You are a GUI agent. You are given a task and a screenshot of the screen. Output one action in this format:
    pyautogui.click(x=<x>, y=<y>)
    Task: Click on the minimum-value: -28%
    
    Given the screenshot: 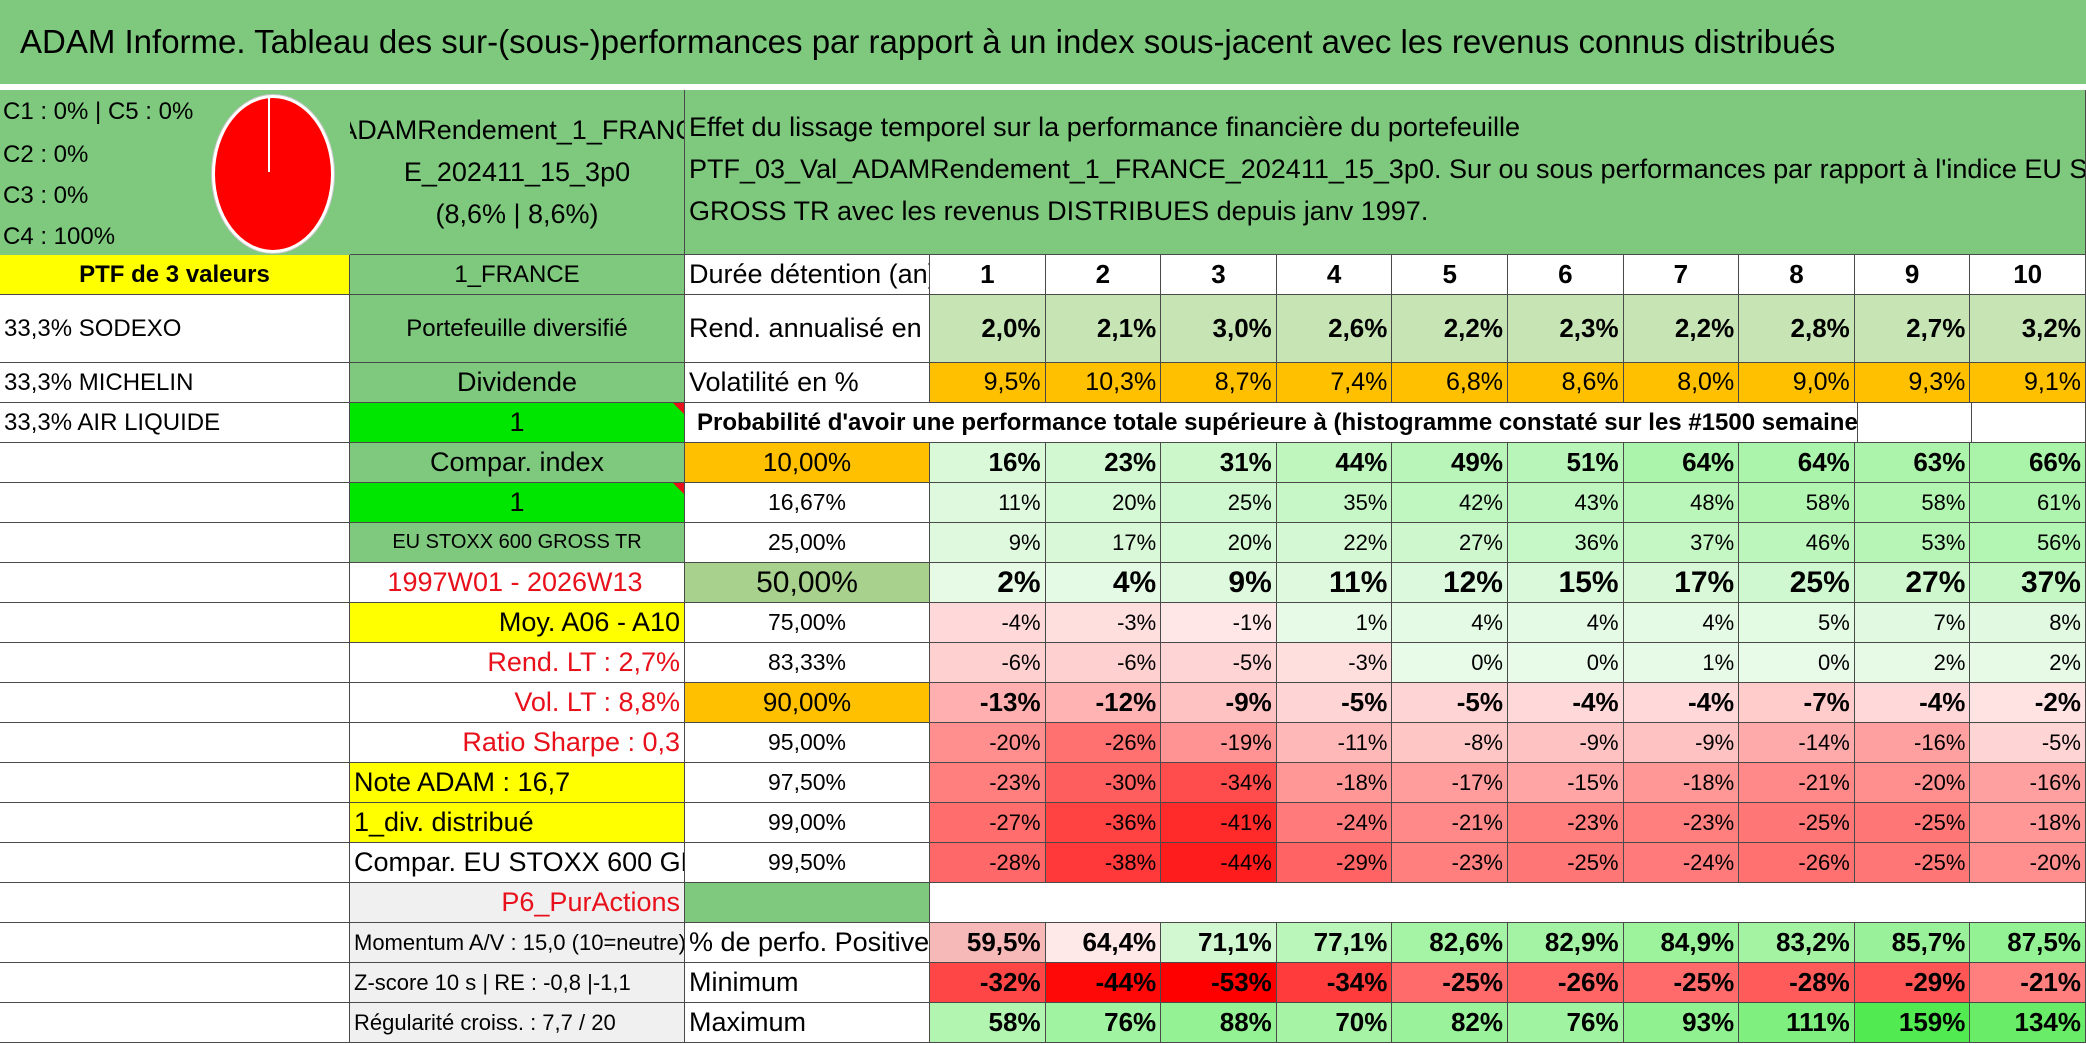 What is the action you would take?
    pyautogui.click(x=1797, y=983)
    